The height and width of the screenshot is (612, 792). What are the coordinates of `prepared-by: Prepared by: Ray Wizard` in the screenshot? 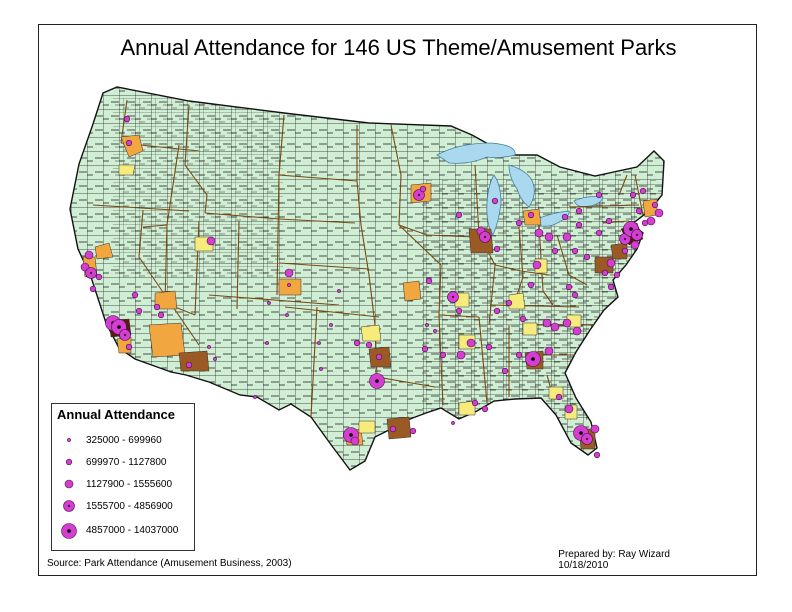 It's located at (614, 554).